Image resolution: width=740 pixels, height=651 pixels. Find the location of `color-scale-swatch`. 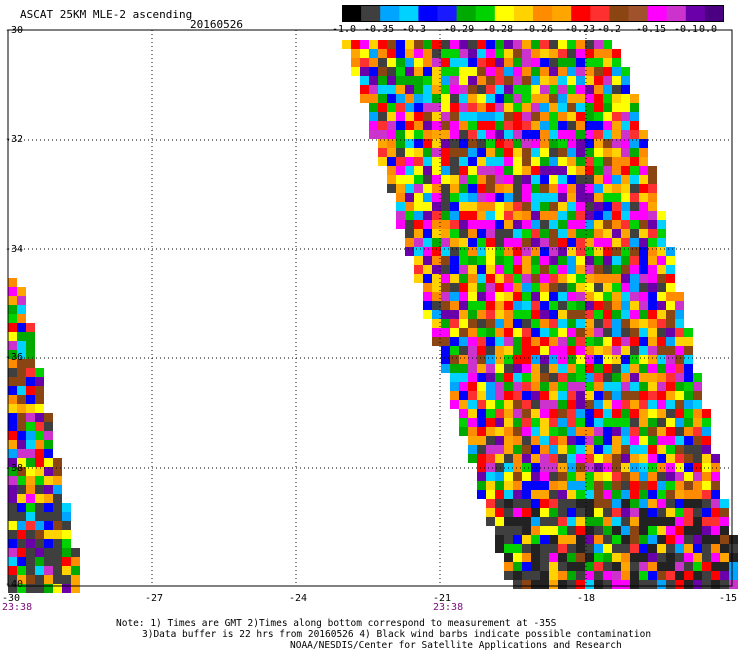

color-scale-swatch is located at coordinates (504, 13).